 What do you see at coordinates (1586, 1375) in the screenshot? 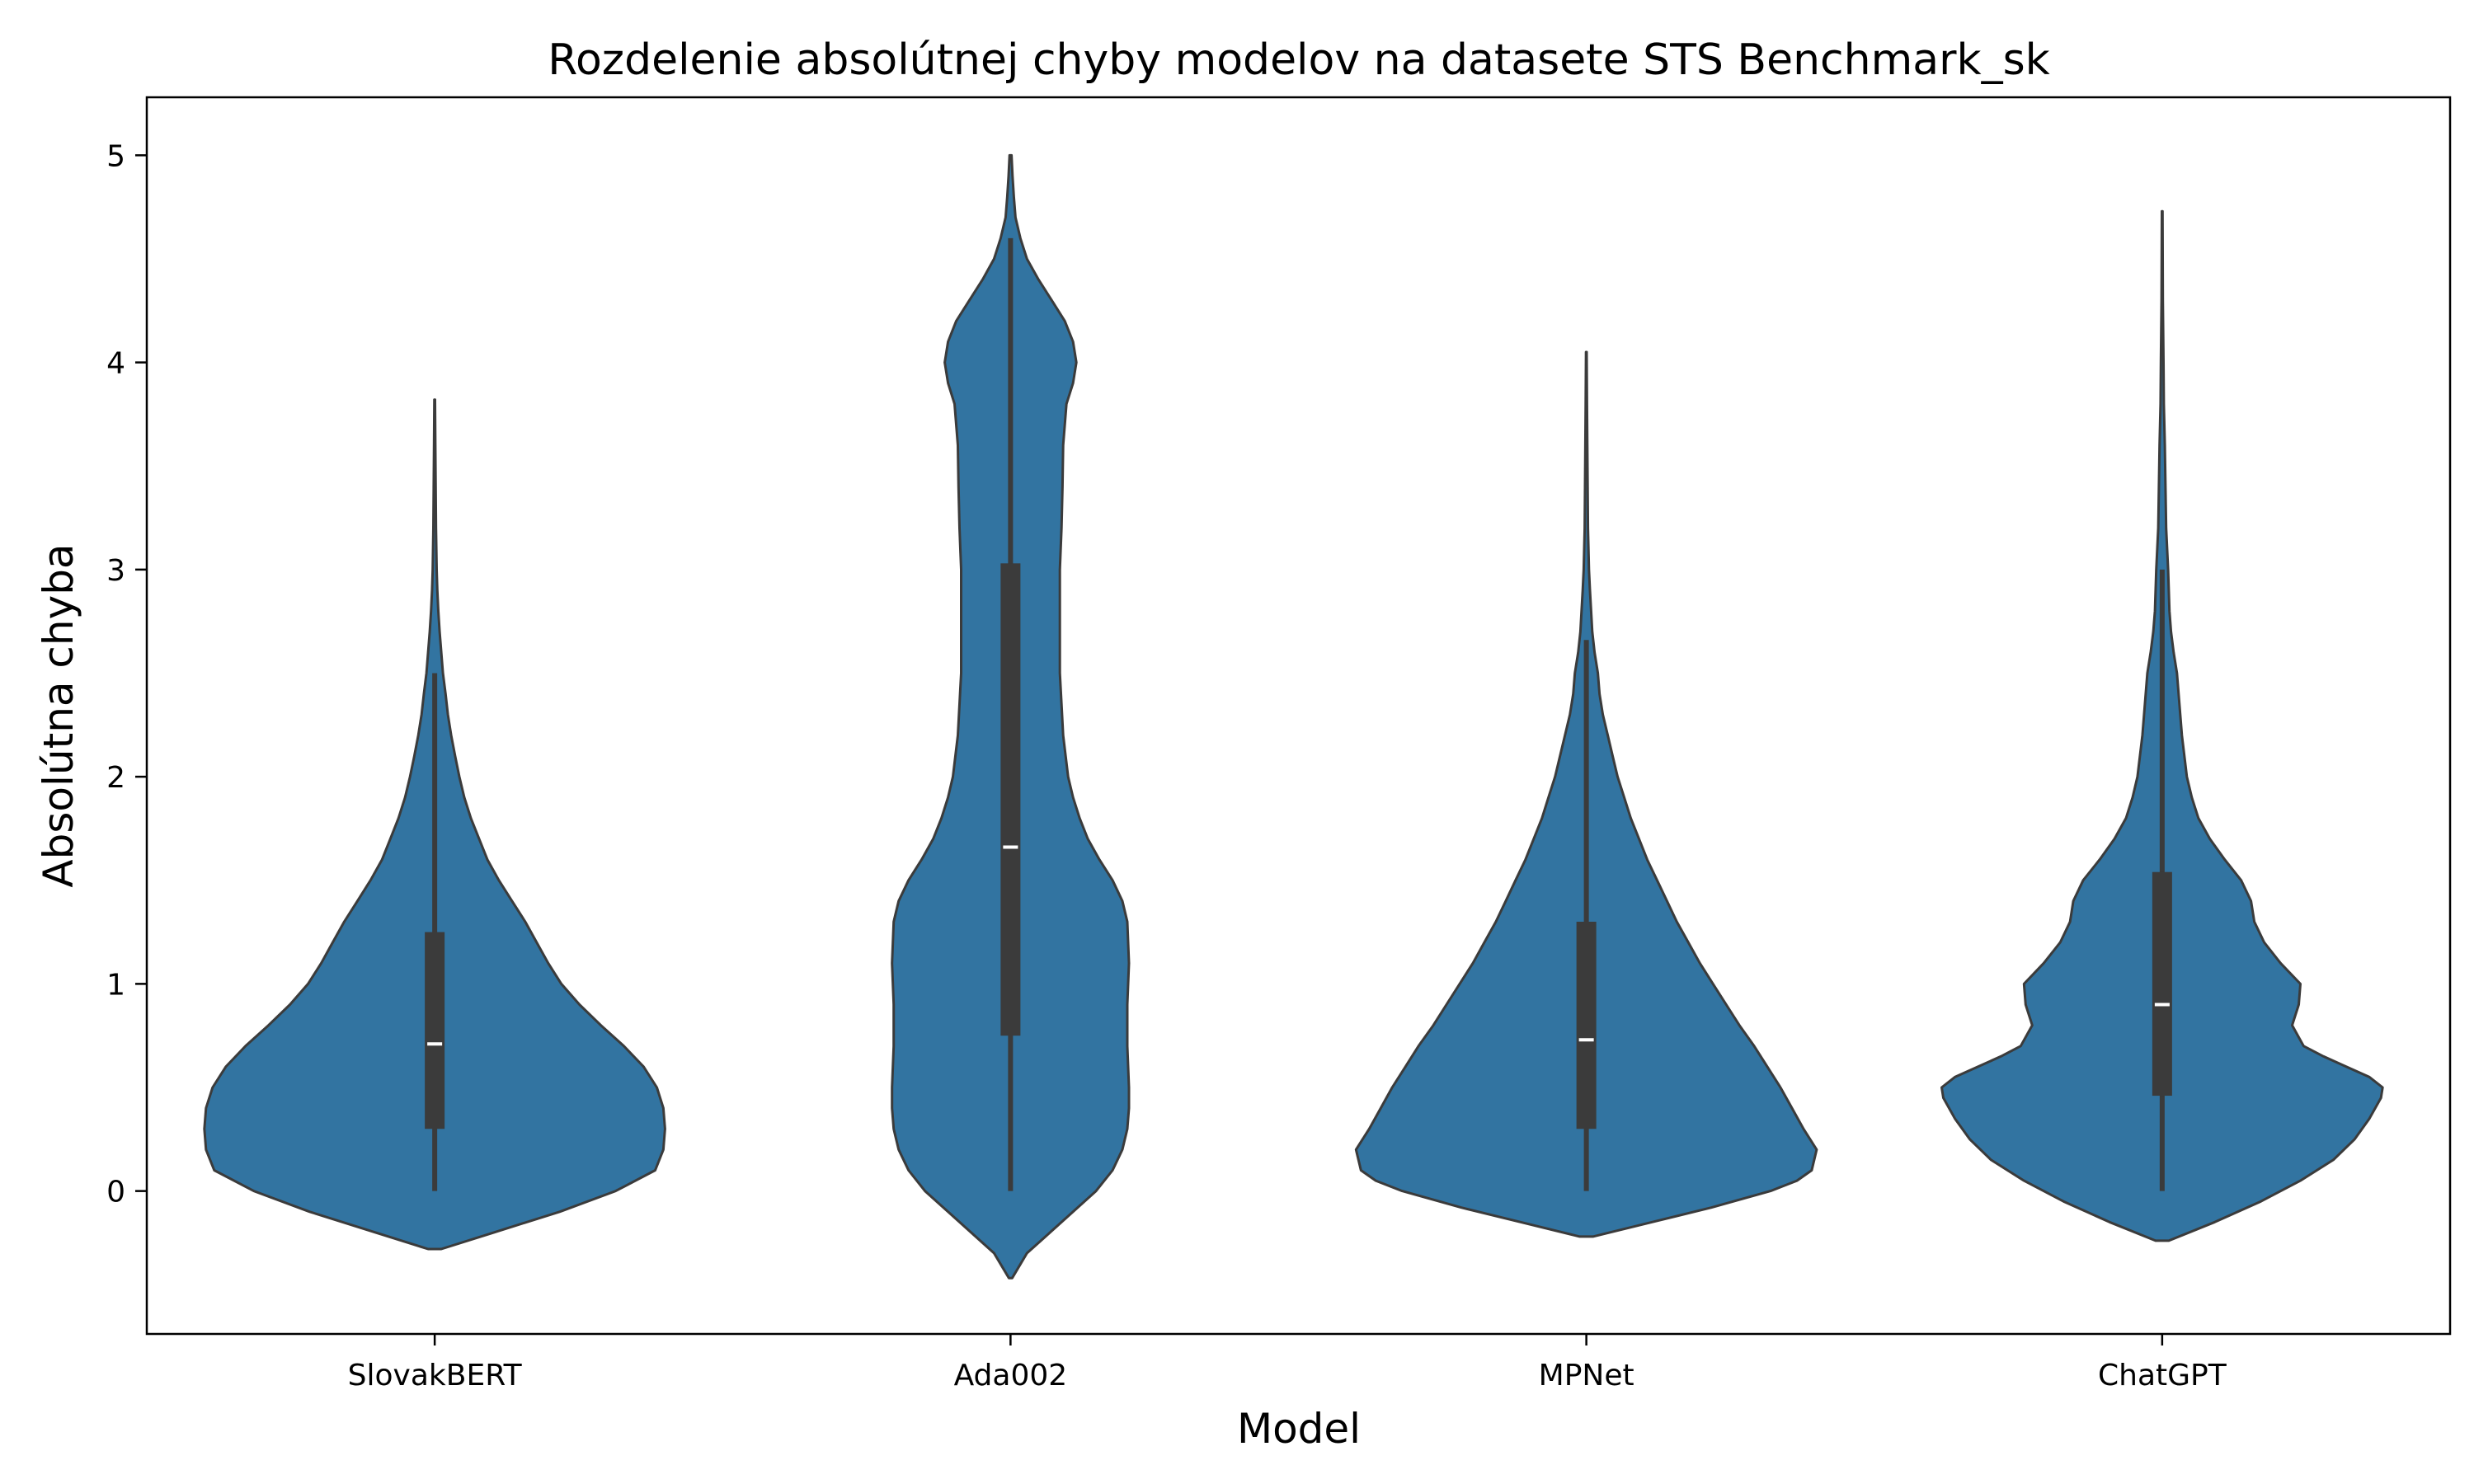
I see `x-tick-label: MPNet` at bounding box center [1586, 1375].